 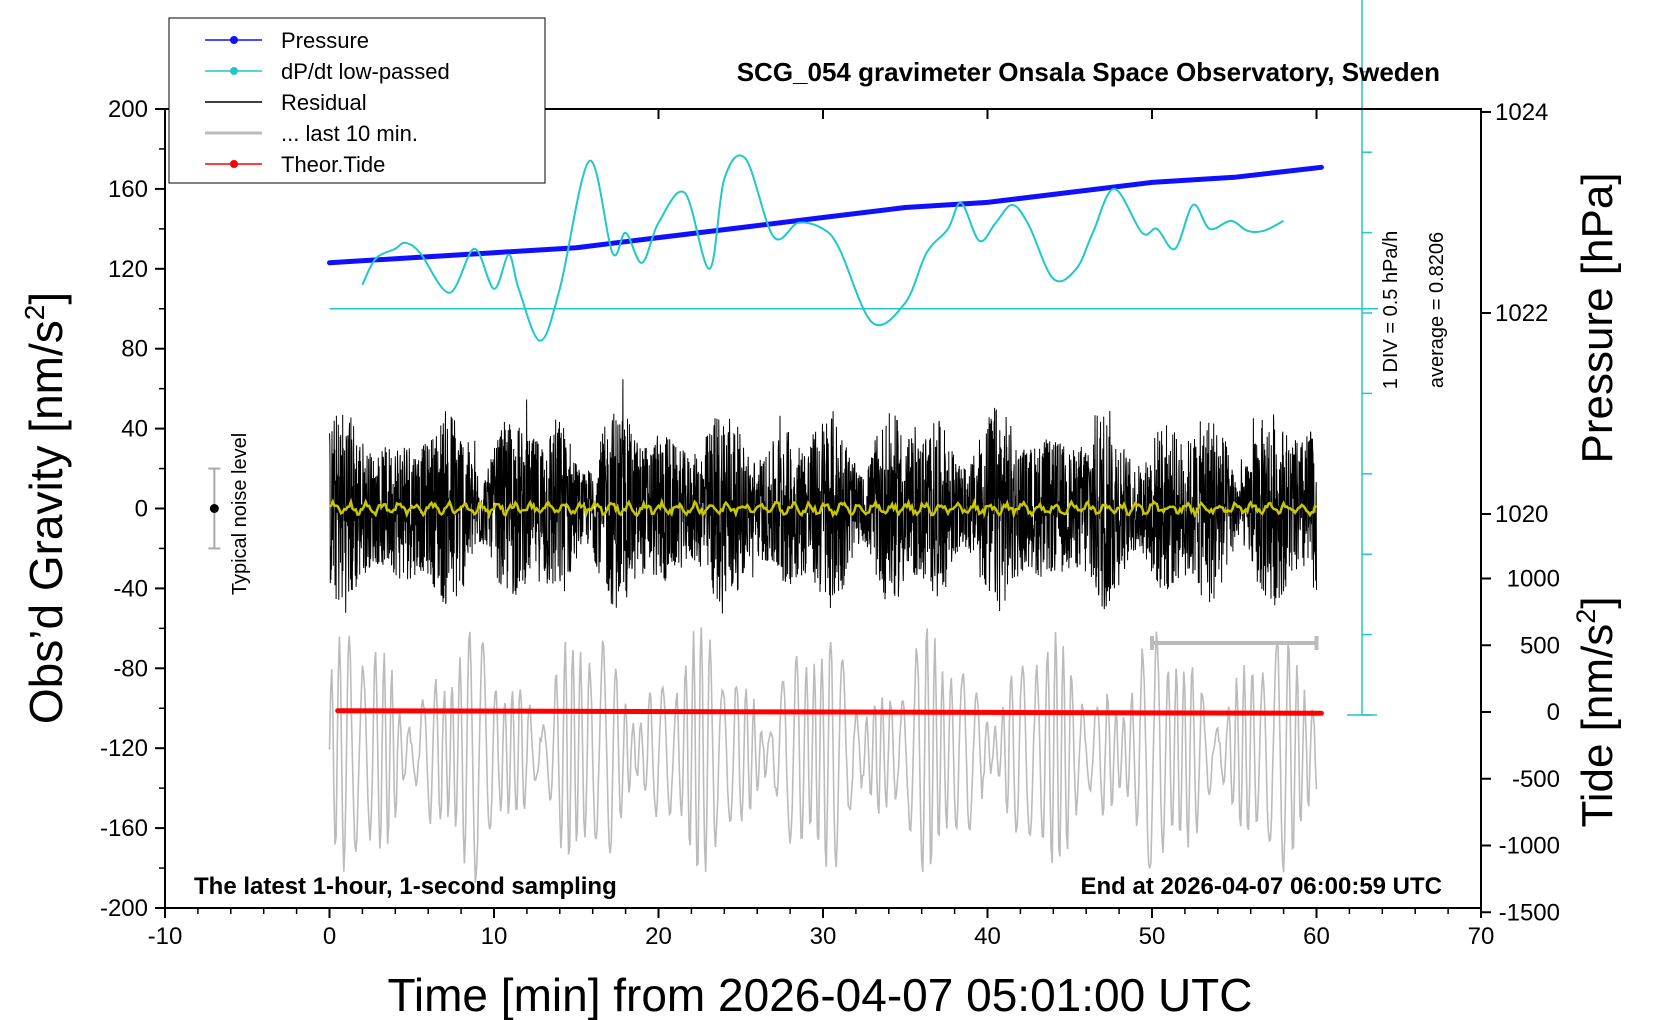 What do you see at coordinates (1597, 602) in the screenshot?
I see `y-axis-label-tide-close: ]` at bounding box center [1597, 602].